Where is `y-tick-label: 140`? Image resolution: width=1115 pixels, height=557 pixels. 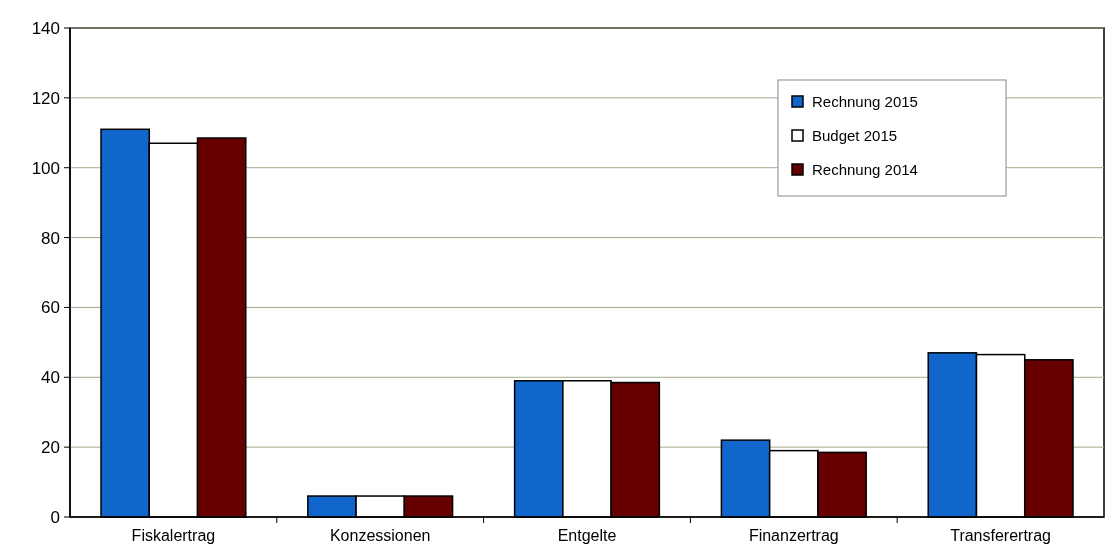 y-tick-label: 140 is located at coordinates (45, 28).